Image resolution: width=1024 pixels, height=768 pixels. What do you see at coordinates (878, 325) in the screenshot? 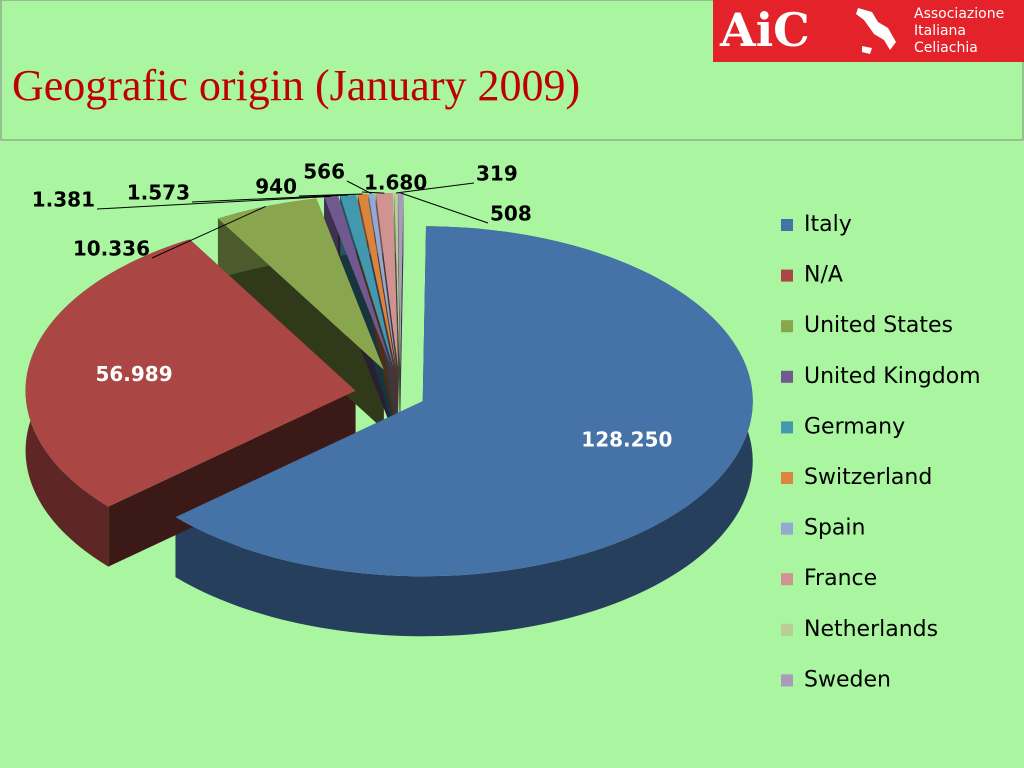
I see `legend-label: United States` at bounding box center [878, 325].